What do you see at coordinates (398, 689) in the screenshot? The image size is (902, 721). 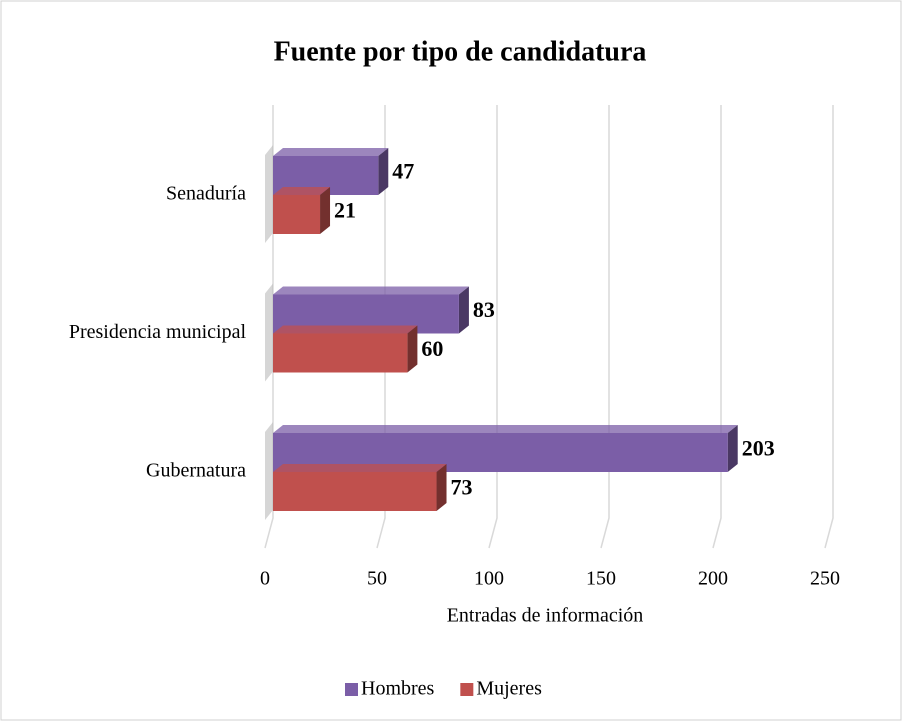 I see `legend-label: Hombres` at bounding box center [398, 689].